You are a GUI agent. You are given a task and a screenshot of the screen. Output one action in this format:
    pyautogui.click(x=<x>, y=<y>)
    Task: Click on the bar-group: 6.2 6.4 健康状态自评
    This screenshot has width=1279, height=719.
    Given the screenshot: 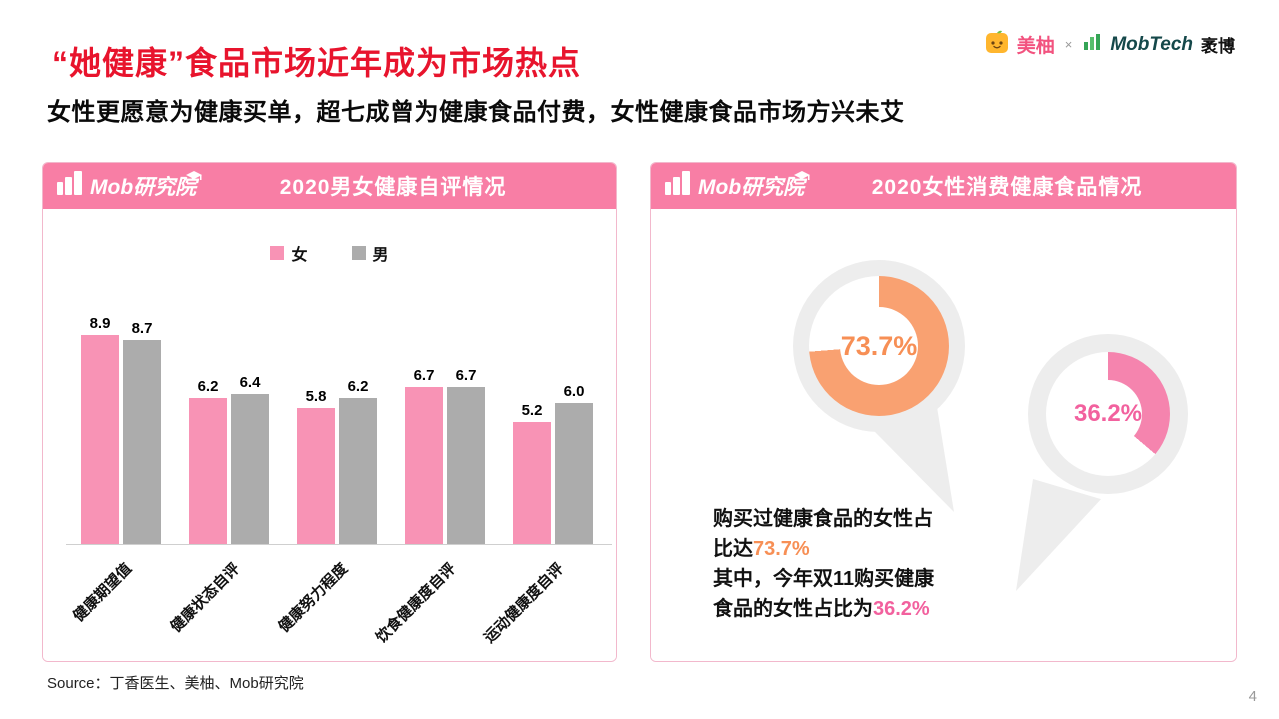 What is the action you would take?
    pyautogui.click(x=218, y=505)
    